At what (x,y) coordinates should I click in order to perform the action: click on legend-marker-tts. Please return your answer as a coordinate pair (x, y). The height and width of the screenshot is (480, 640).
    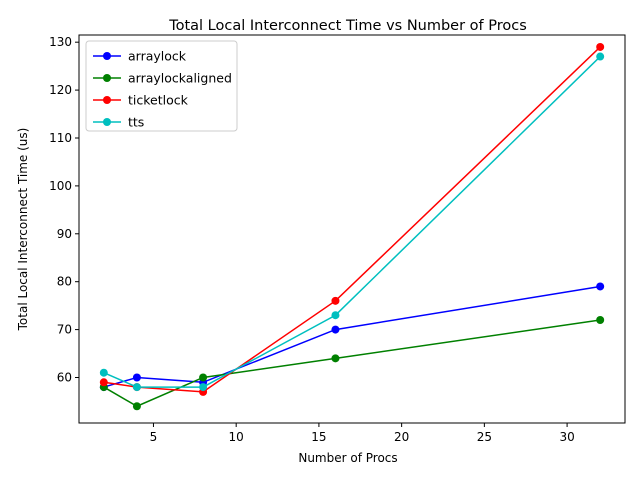
    Looking at the image, I should click on (107, 122).